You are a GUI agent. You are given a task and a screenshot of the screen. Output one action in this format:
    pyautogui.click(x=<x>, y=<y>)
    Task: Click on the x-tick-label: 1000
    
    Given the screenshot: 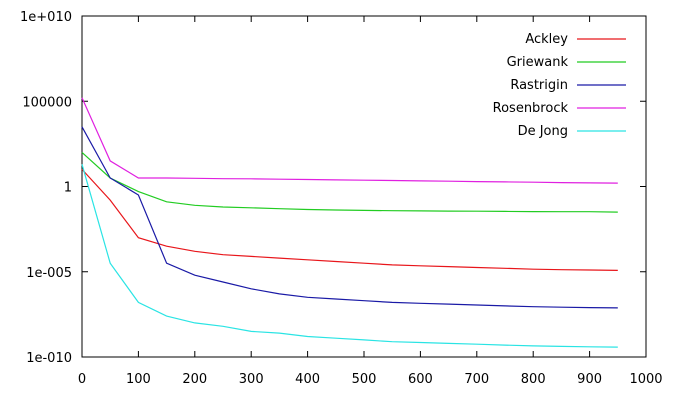 What is the action you would take?
    pyautogui.click(x=645, y=379)
    